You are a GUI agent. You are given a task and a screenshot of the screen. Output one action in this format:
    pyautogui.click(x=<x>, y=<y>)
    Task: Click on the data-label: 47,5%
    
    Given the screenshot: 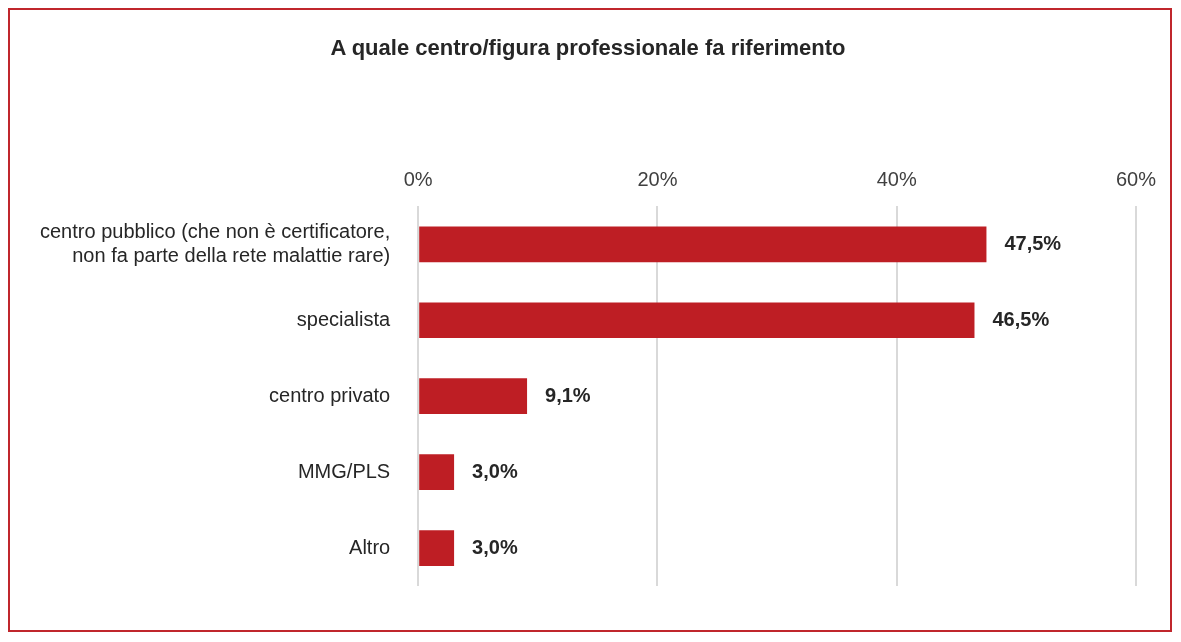 What is the action you would take?
    pyautogui.click(x=1033, y=242)
    